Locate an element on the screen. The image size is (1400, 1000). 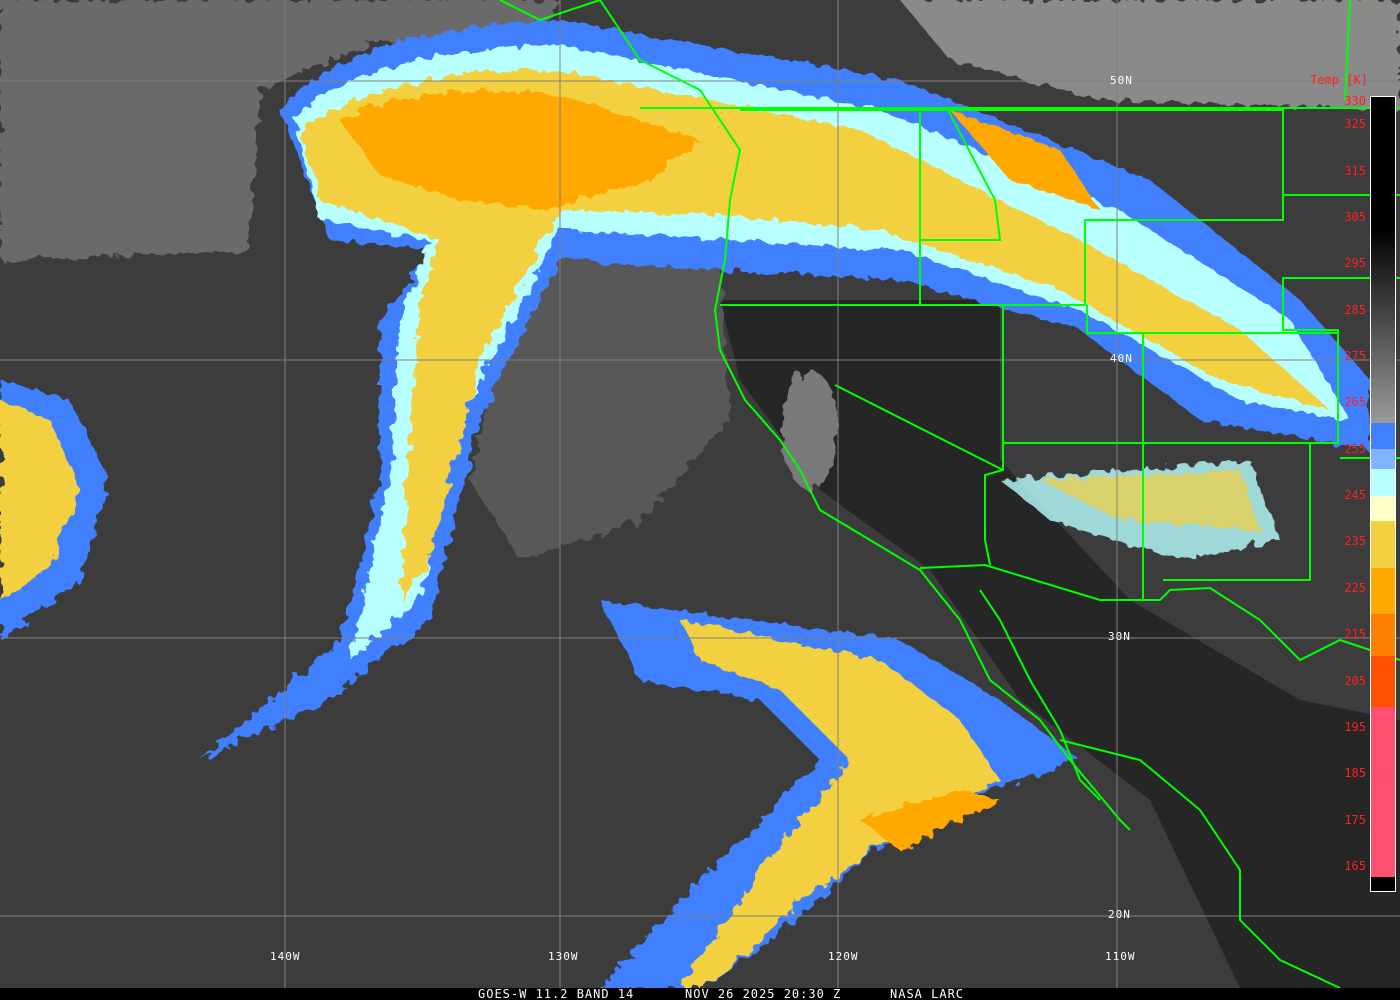
colorbar-tick-label: 285 is located at coordinates (1355, 309).